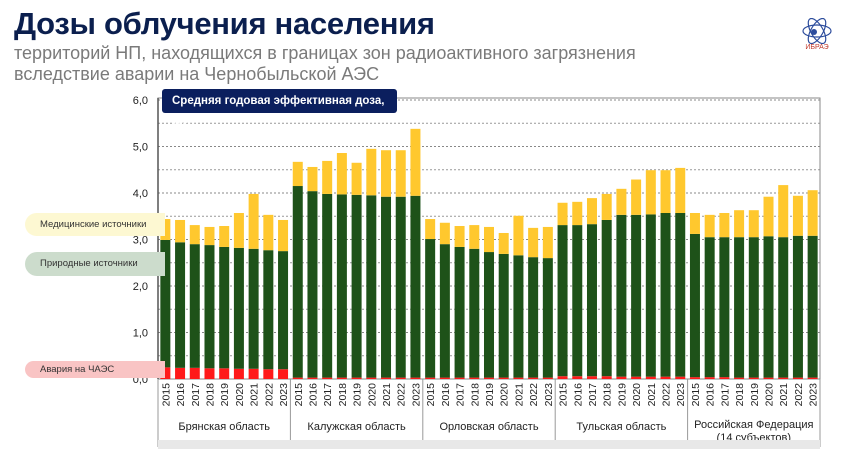  What do you see at coordinates (197, 74) in the screenshot?
I see `subtitle-line-2: вследствие аварии на Чернобыльской АЭС` at bounding box center [197, 74].